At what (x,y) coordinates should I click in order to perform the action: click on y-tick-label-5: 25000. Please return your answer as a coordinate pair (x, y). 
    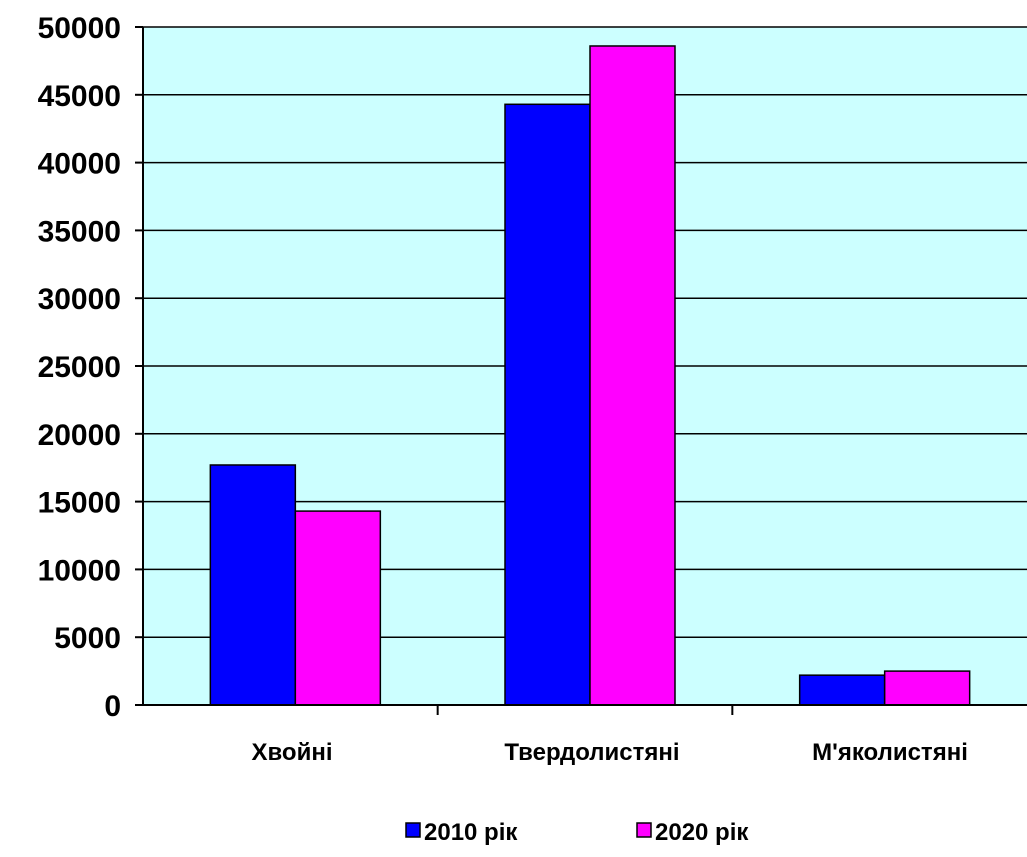
    Looking at the image, I should click on (79, 367).